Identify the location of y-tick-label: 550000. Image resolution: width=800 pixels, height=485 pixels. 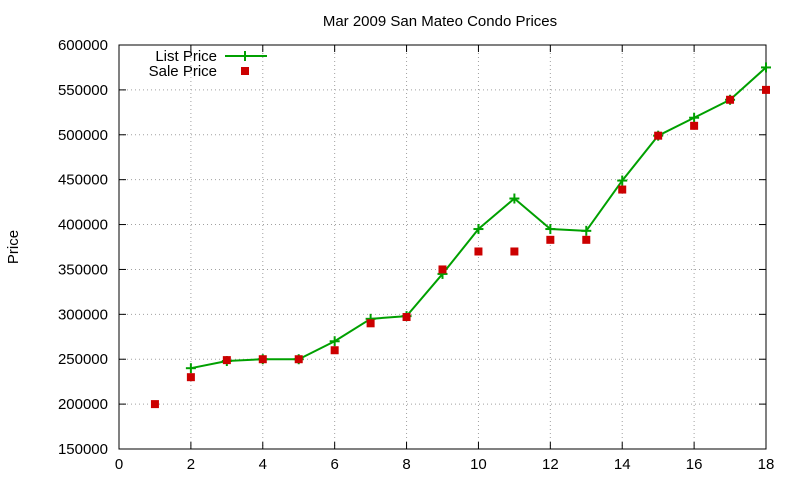
(83, 90).